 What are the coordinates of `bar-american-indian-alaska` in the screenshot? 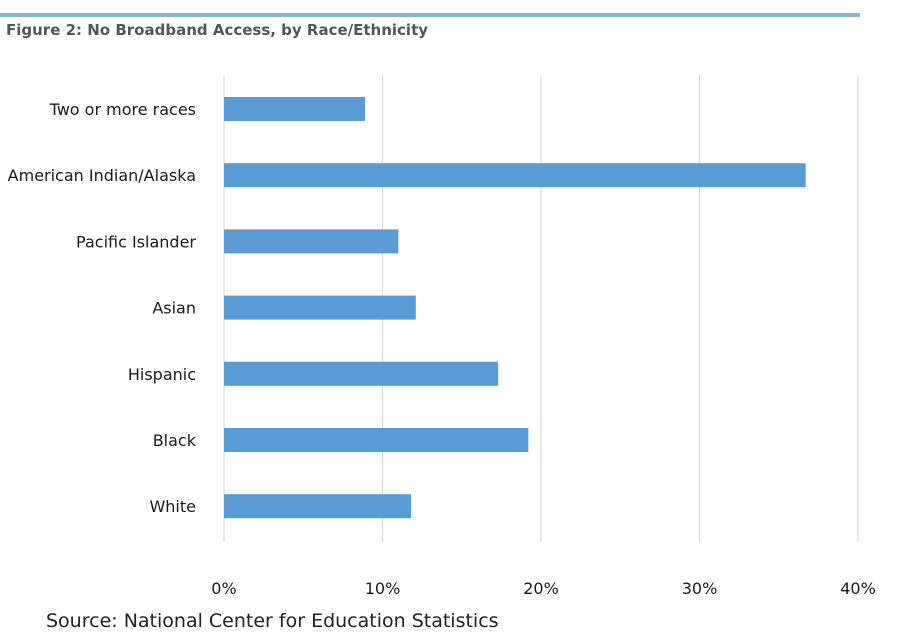 It's located at (515, 175).